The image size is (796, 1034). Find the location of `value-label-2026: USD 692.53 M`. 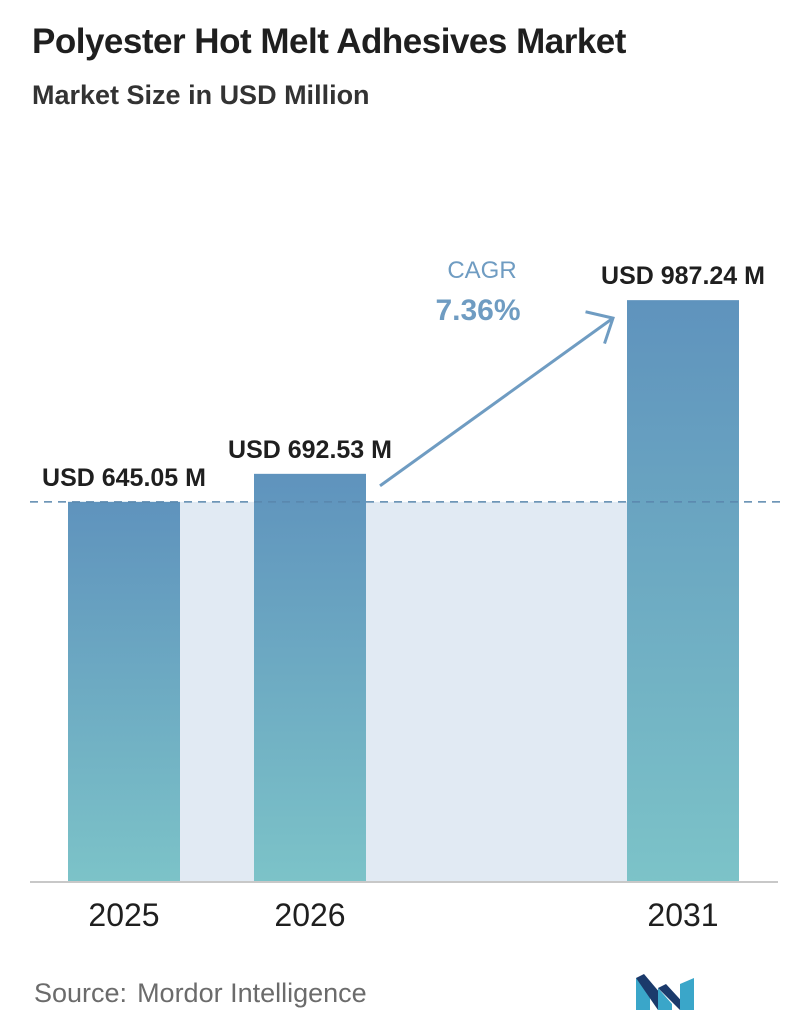

value-label-2026: USD 692.53 M is located at coordinates (310, 450).